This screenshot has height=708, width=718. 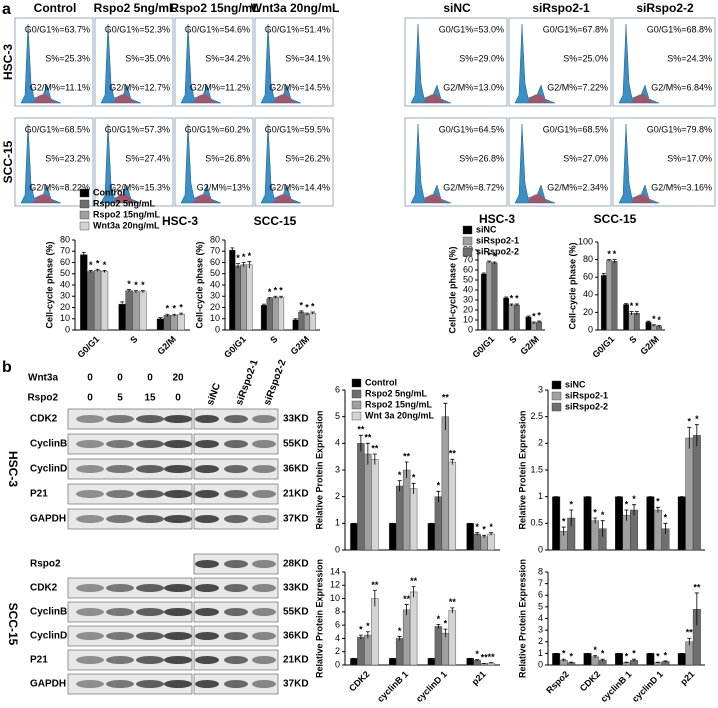 I want to click on y-tick-label: 30, so click(x=468, y=299).